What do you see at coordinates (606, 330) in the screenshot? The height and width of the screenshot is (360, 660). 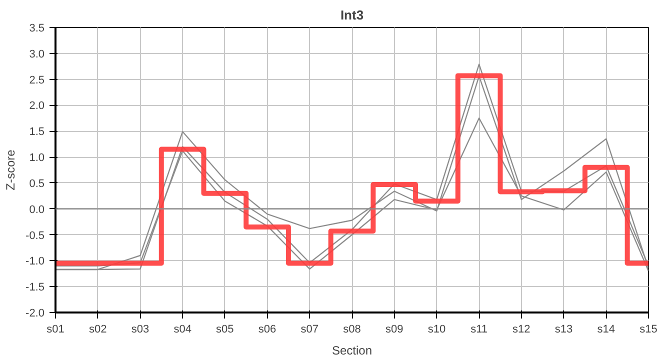 I see `x-tick-label: s14` at bounding box center [606, 330].